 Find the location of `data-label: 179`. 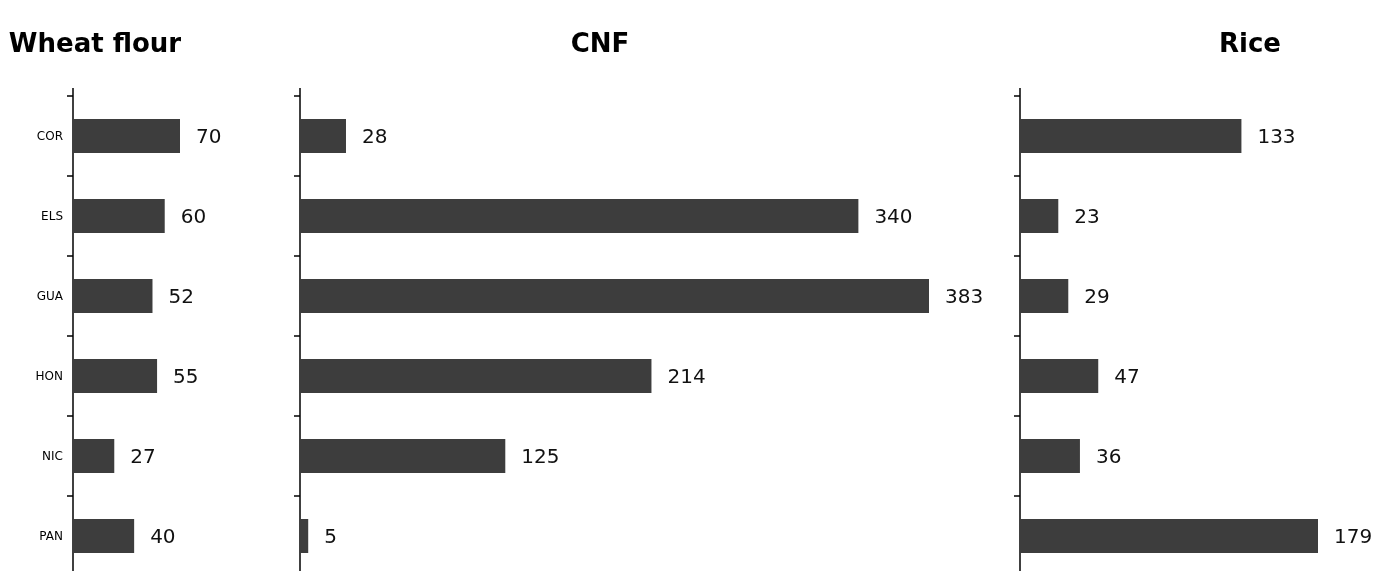

data-label: 179 is located at coordinates (1353, 536).